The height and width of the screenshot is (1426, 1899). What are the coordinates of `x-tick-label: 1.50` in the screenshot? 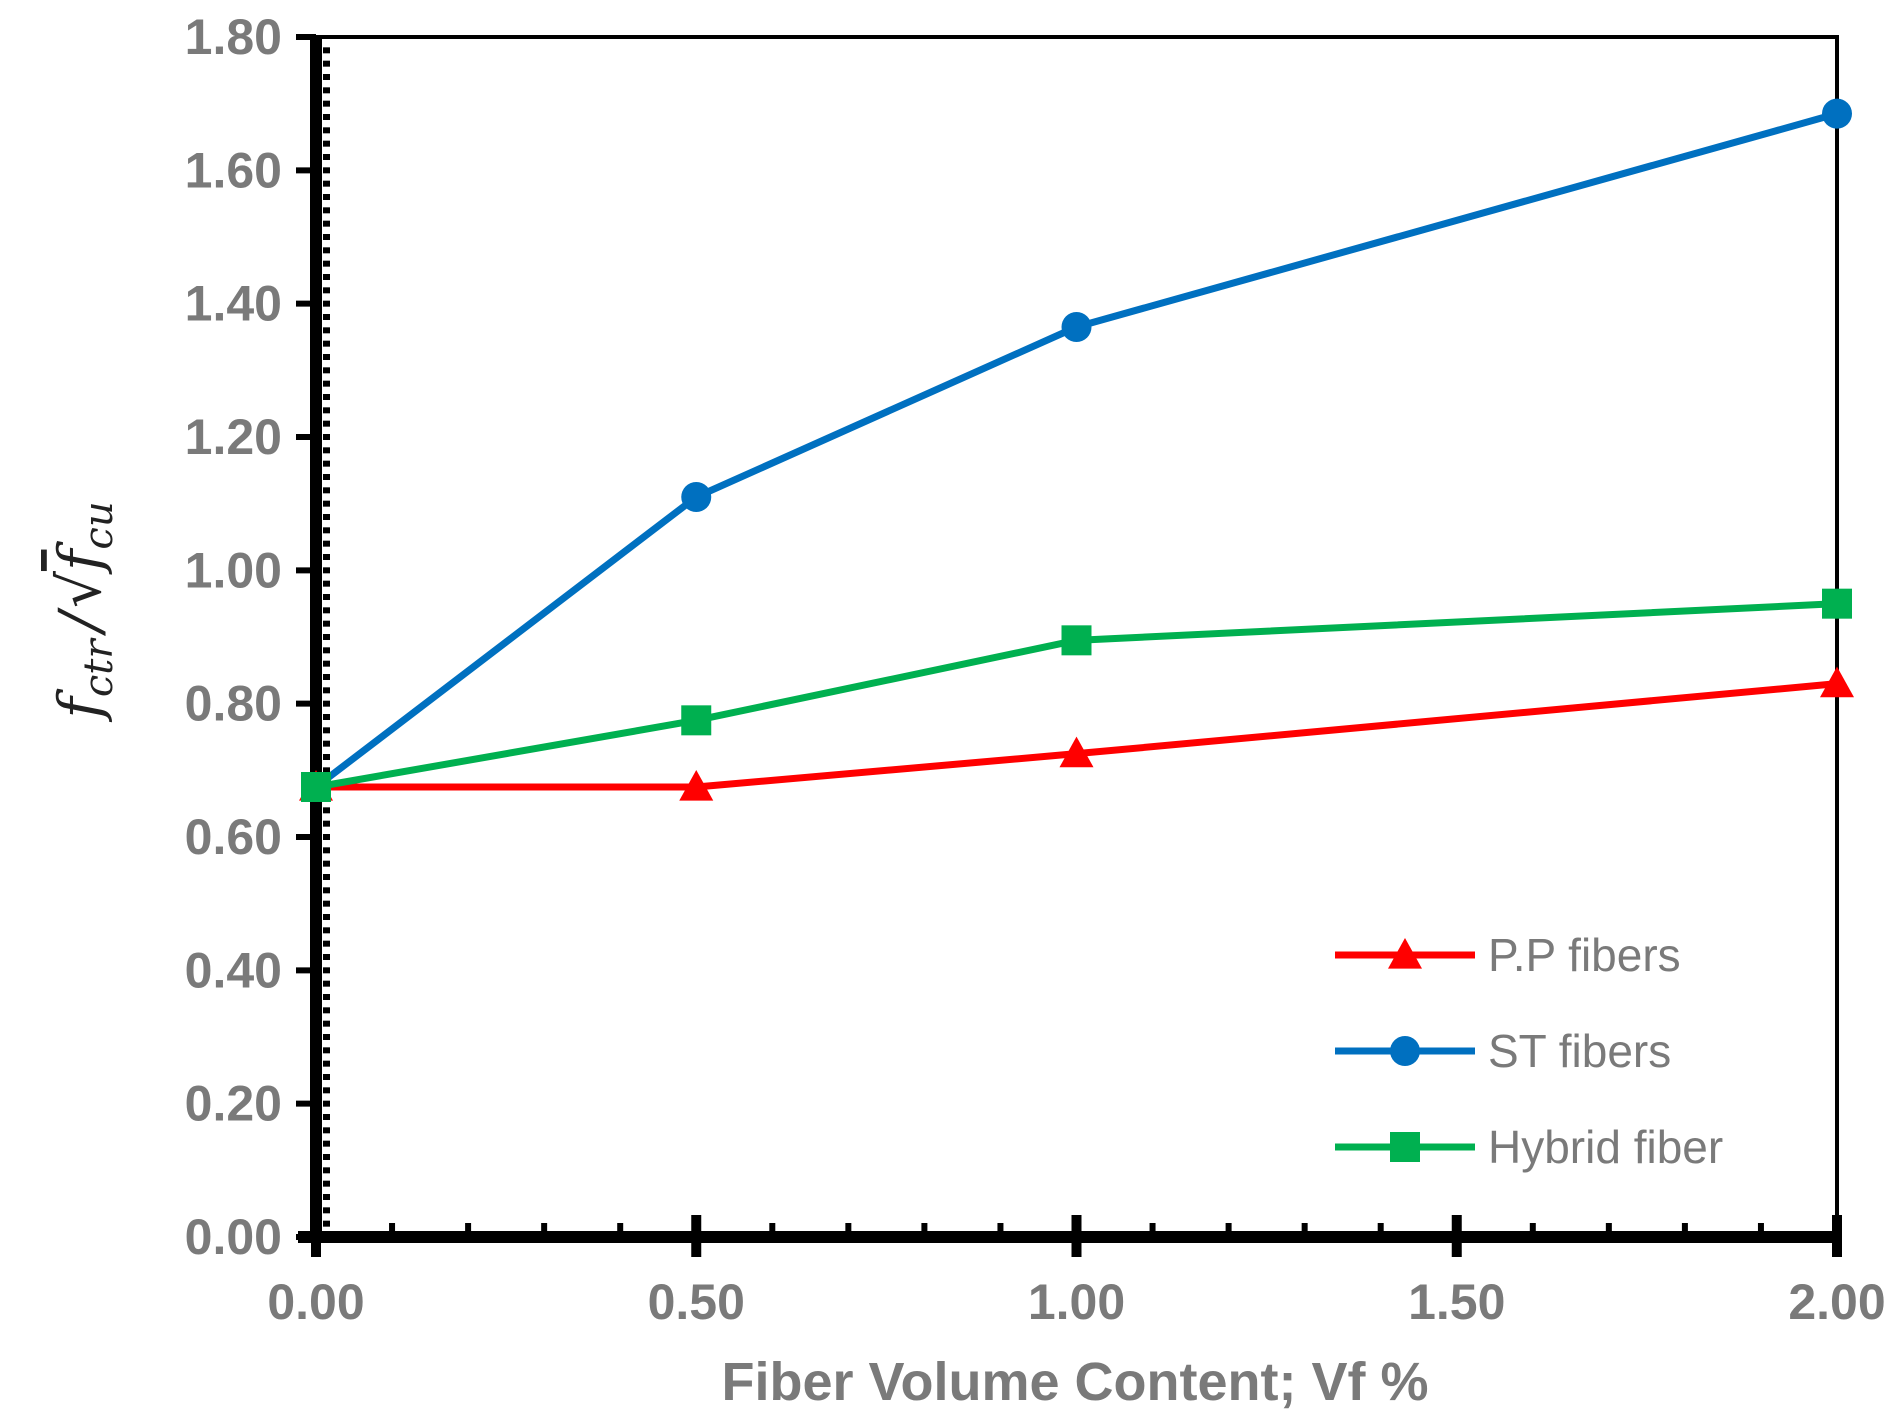 It's located at (1456, 1302).